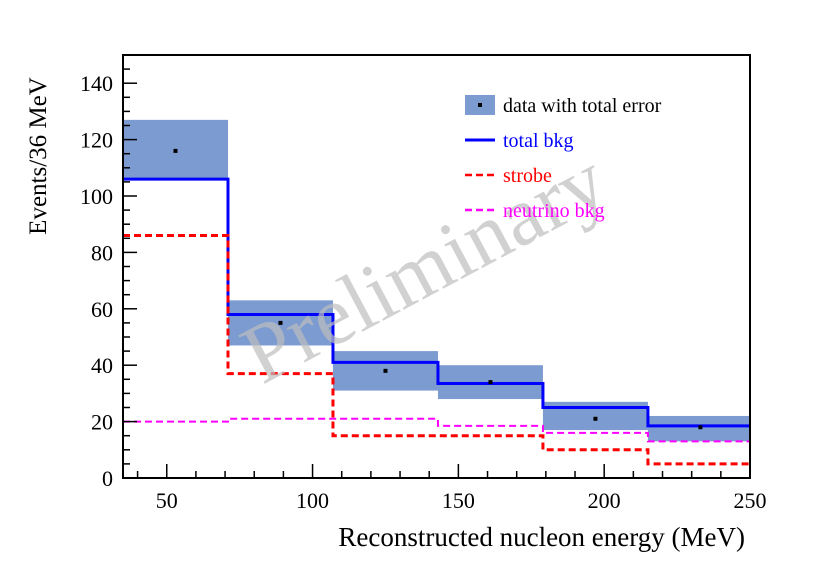  Describe the element at coordinates (750, 500) in the screenshot. I see `x-tick-label: 250` at that location.